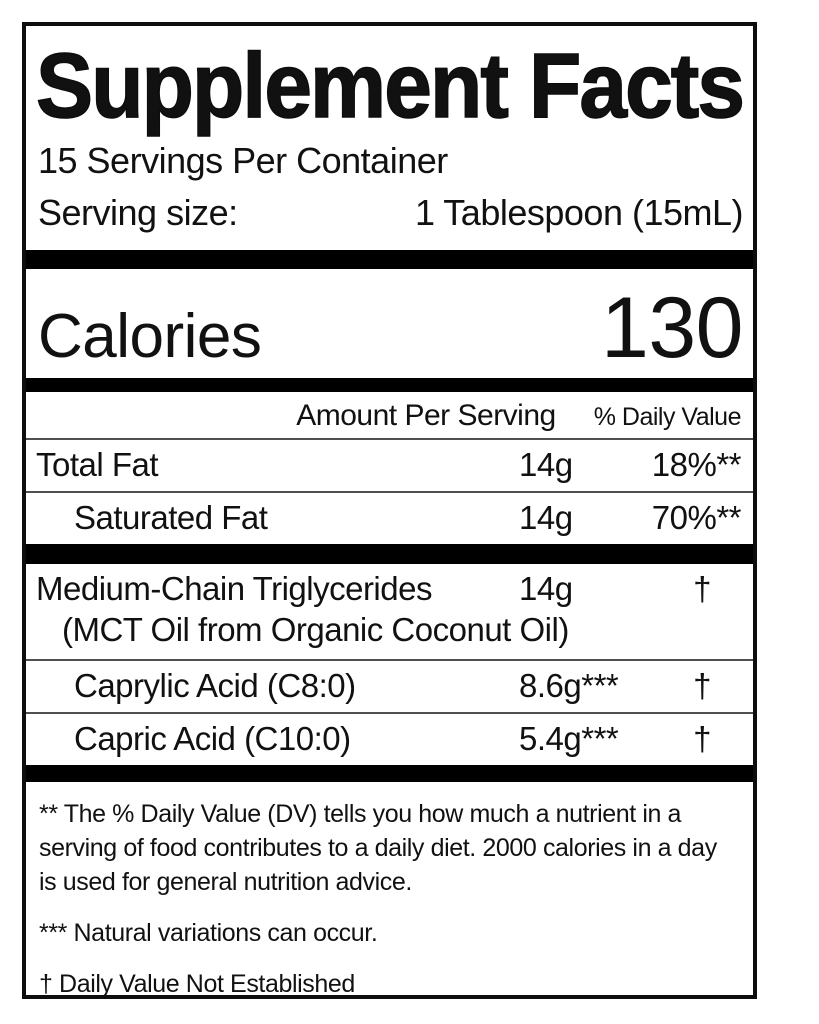  I want to click on nutrient-row-mct-line1: Medium-Chain Triglycerides 14g †, so click(389, 589).